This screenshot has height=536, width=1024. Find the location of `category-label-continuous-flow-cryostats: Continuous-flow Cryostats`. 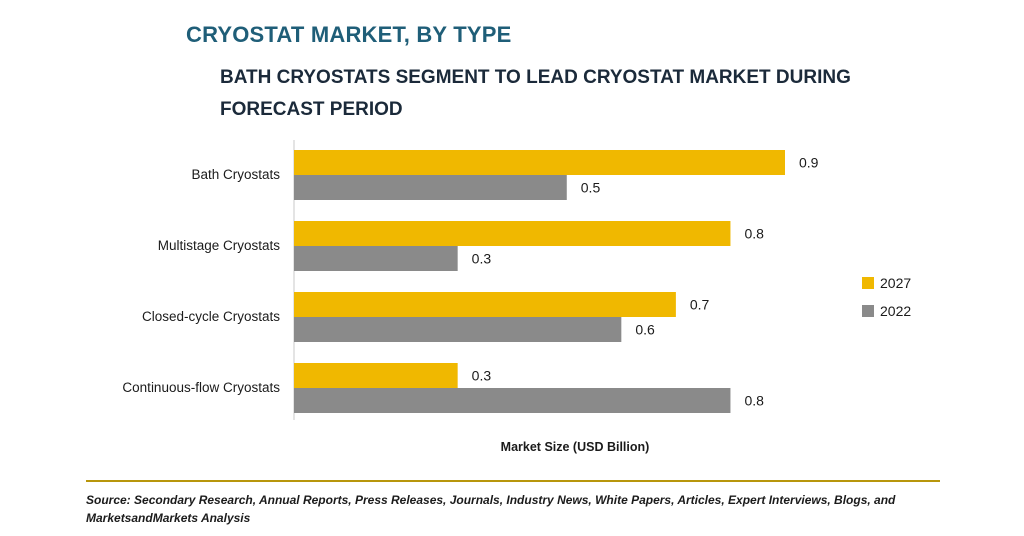

category-label-continuous-flow-cryostats: Continuous-flow Cryostats is located at coordinates (201, 387).